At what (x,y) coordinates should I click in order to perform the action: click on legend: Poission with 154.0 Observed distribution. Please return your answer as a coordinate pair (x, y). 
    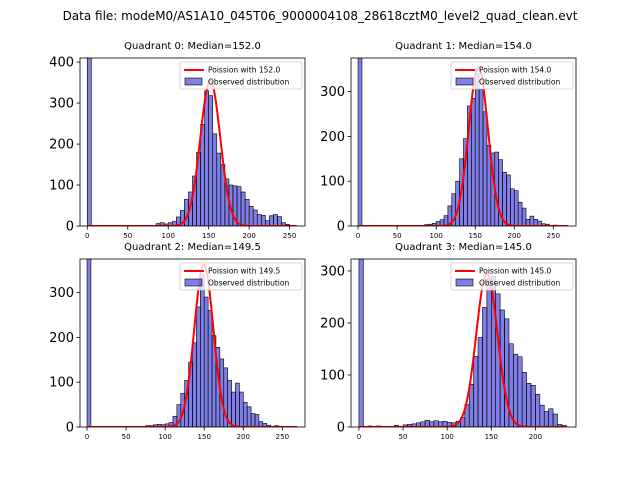
    Looking at the image, I should click on (512, 75).